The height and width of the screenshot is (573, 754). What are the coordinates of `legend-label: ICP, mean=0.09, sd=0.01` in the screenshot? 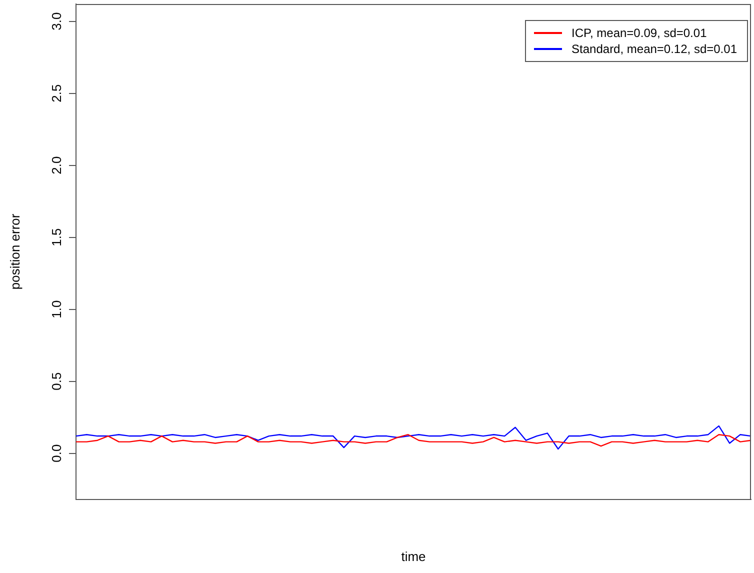 It's located at (639, 33).